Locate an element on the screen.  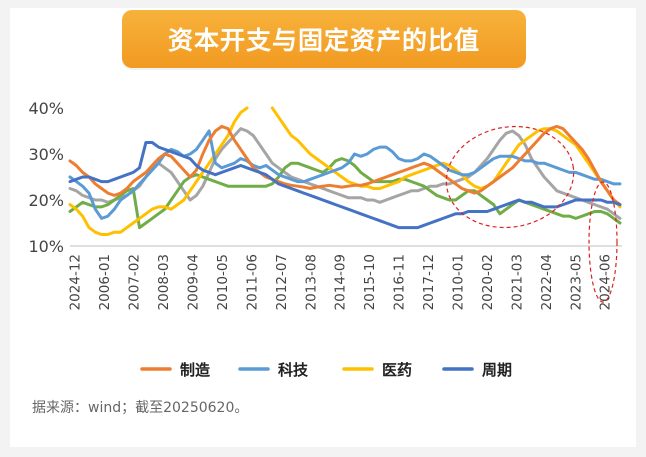
x-tick-label: 2015-10 is located at coordinates (370, 282).